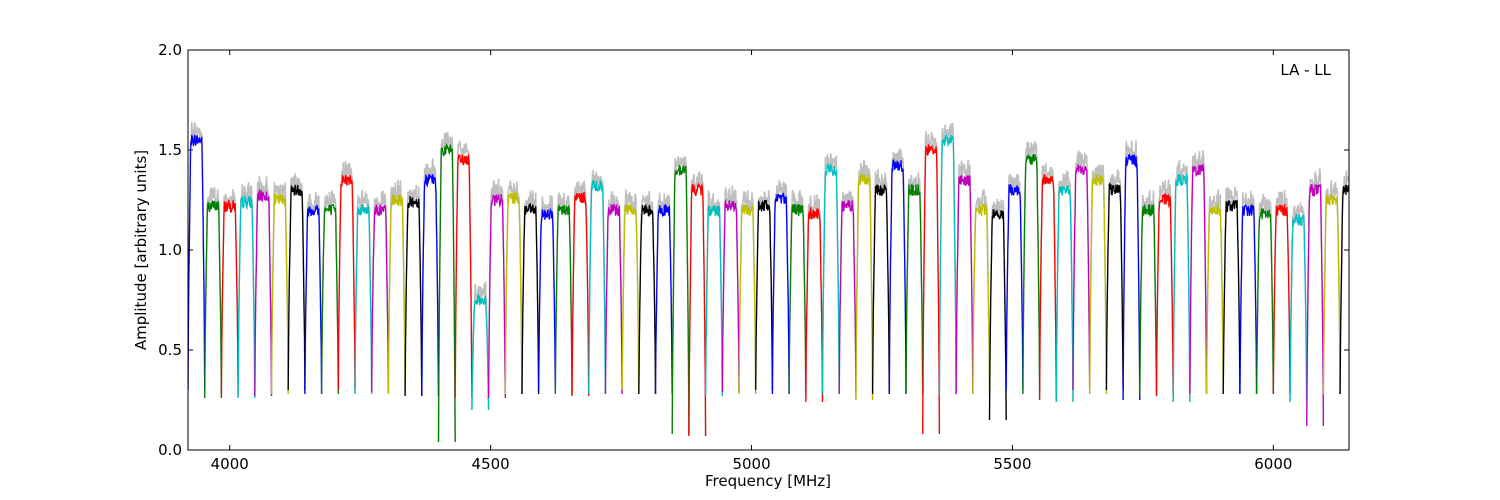  What do you see at coordinates (230, 464) in the screenshot?
I see `x-tick-label: 4000` at bounding box center [230, 464].